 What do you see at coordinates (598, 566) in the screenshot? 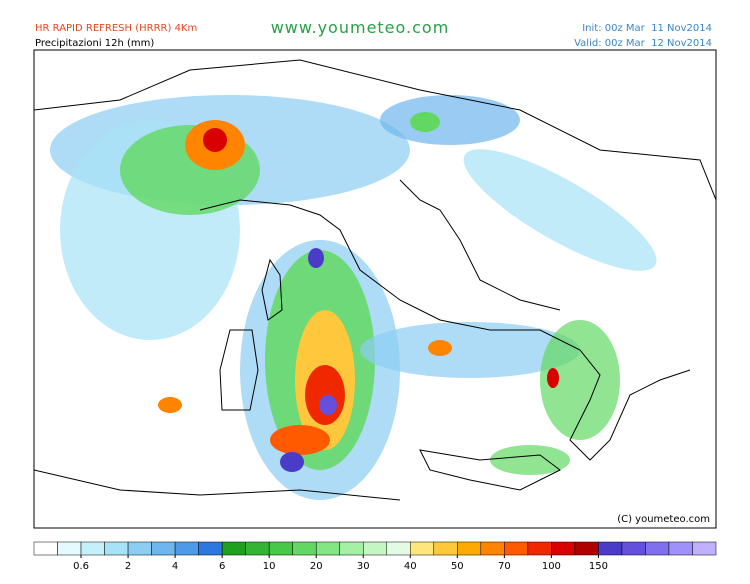
I see `legend-tick-label: 150` at bounding box center [598, 566].